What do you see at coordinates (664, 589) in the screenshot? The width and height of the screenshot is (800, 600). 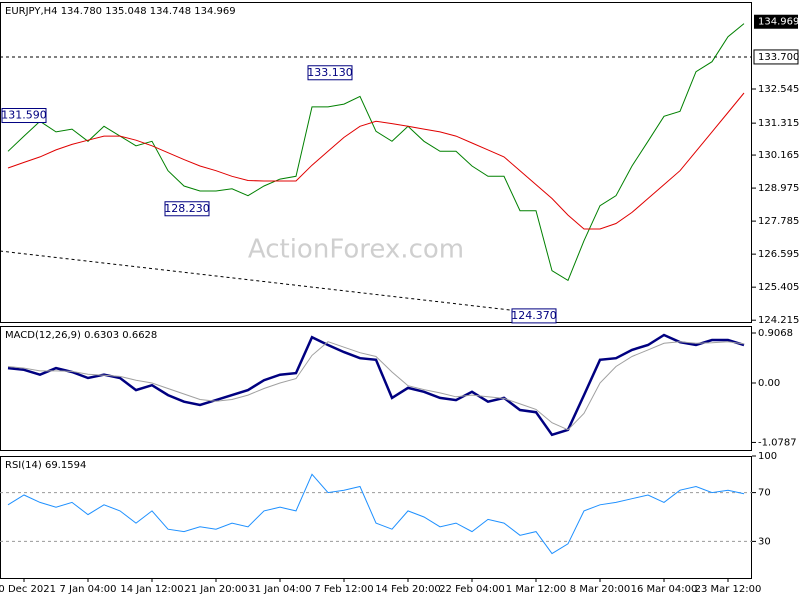 I see `x-tick-label: 16 Mar 04:00` at bounding box center [664, 589].